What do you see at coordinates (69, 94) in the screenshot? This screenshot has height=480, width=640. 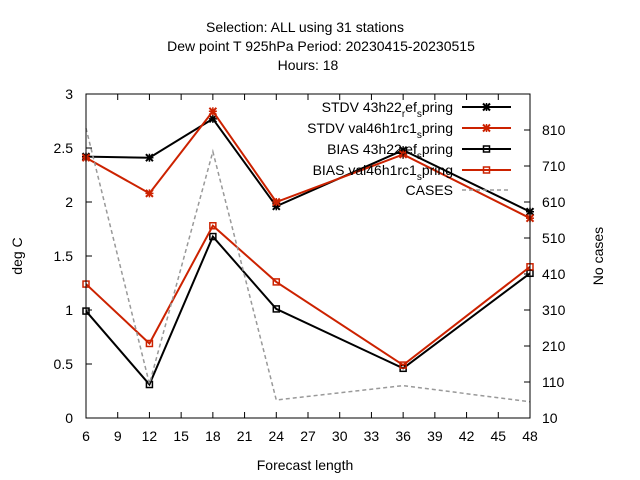 I see `y-tick-label: 3` at bounding box center [69, 94].